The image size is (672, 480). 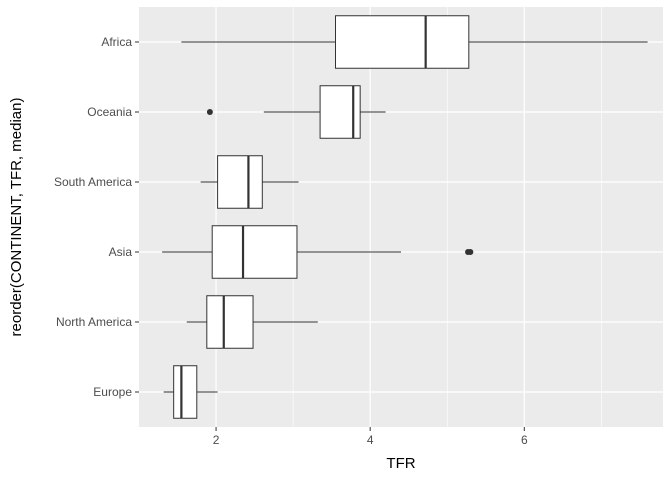 I want to click on x-tick-label: 2, so click(x=216, y=440).